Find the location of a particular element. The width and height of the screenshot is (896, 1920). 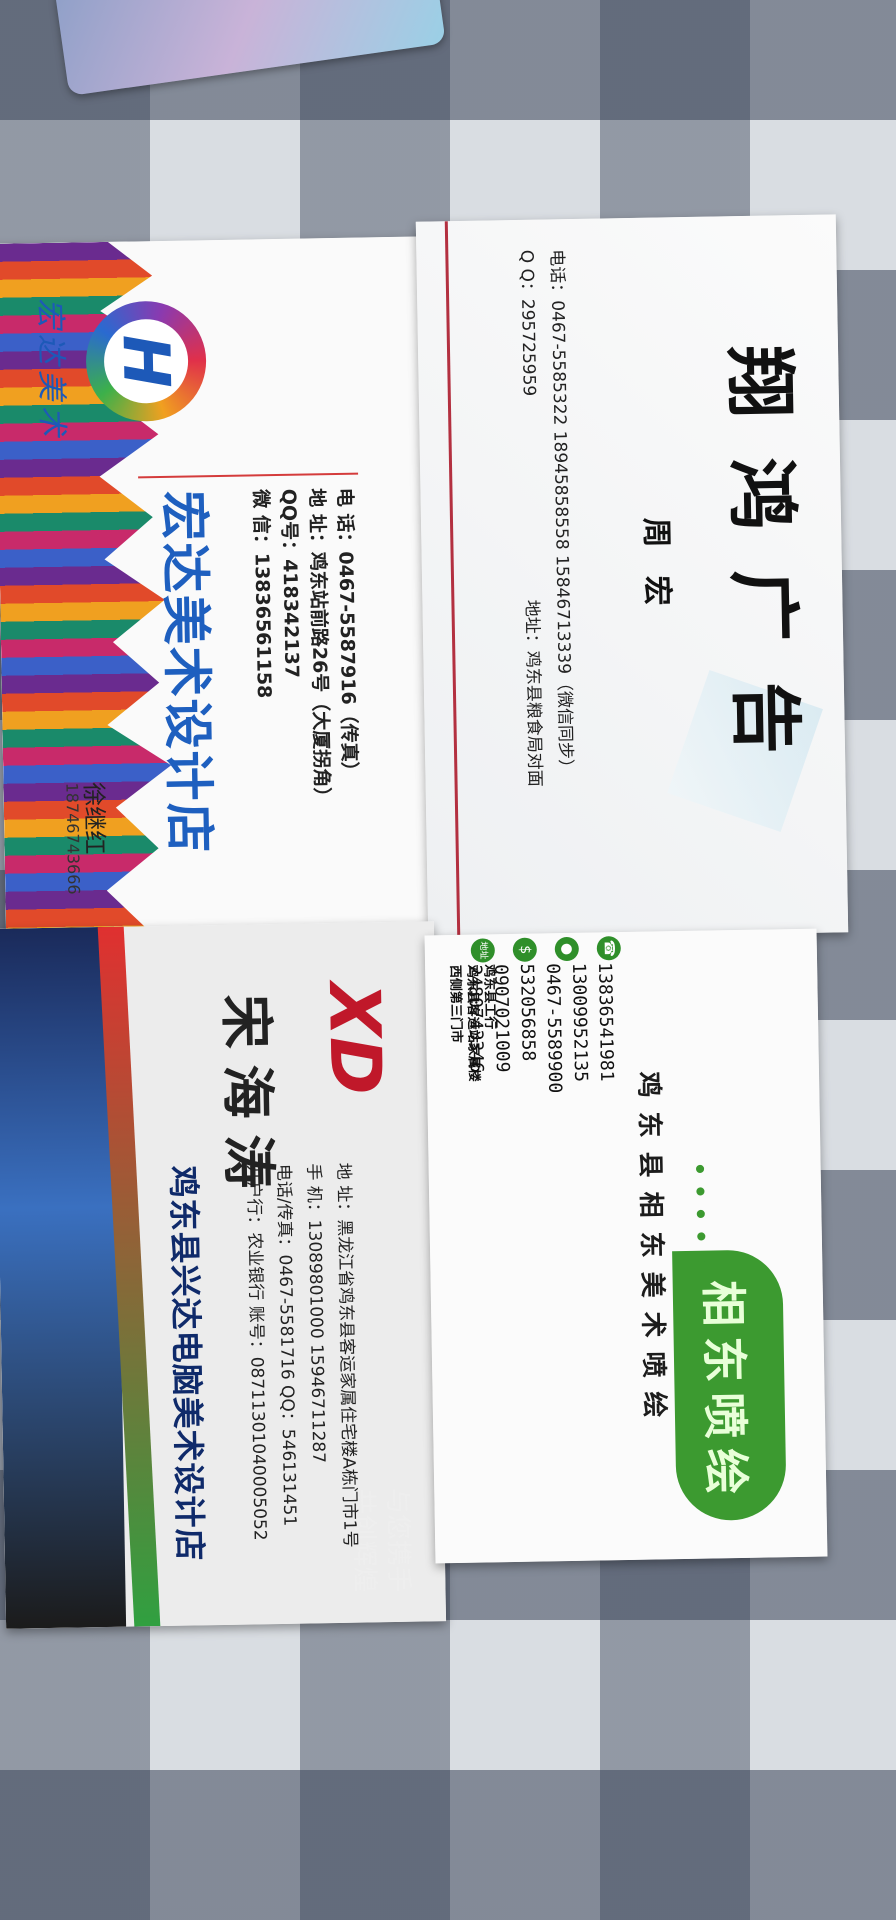

qq-number: 532056858 is located at coordinates (527, 1012).